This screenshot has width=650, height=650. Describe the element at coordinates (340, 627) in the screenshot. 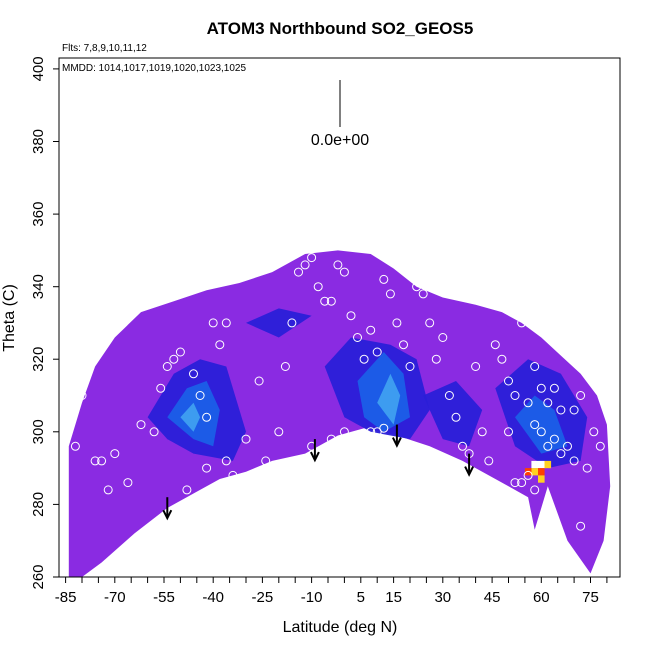

I see `x-axis-title: Latitude (deg N)` at that location.